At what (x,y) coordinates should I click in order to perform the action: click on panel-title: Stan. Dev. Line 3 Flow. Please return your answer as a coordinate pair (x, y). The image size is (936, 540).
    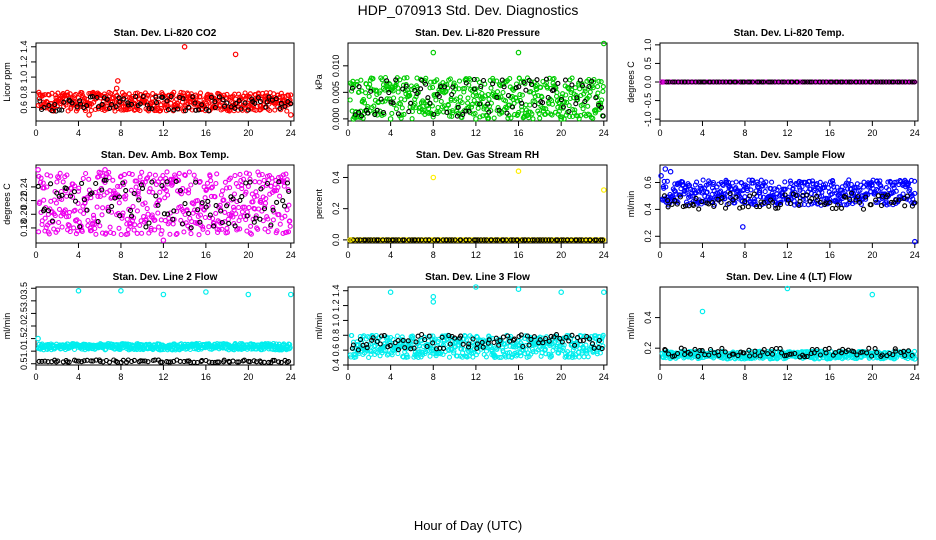
    Looking at the image, I should click on (477, 277).